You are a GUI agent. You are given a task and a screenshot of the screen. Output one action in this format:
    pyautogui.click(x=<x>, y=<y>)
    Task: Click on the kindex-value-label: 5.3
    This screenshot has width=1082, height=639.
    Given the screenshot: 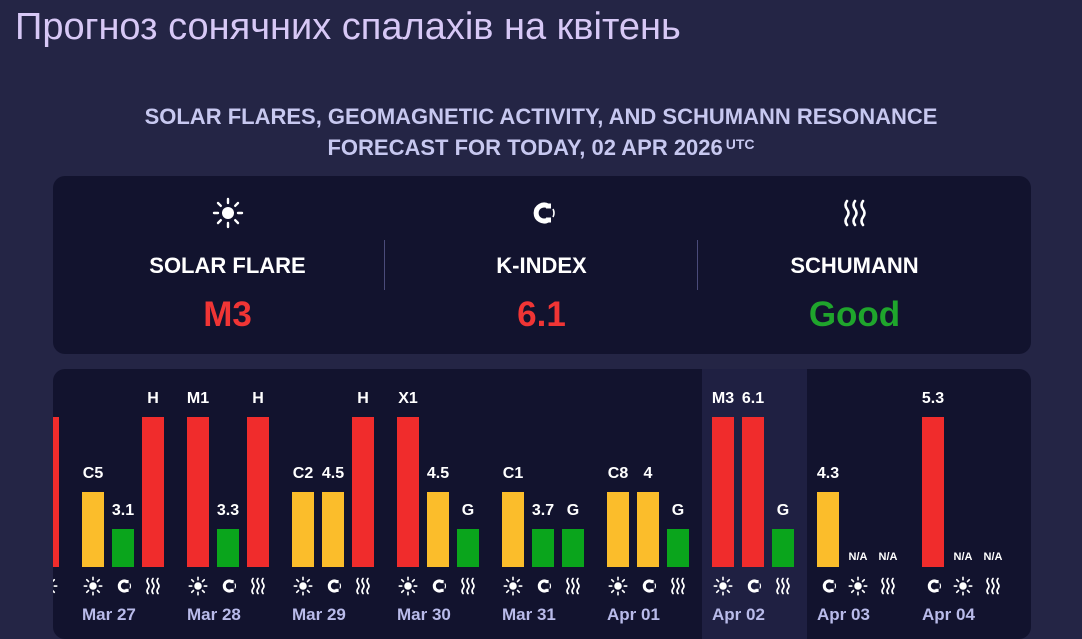 What is the action you would take?
    pyautogui.click(x=933, y=398)
    